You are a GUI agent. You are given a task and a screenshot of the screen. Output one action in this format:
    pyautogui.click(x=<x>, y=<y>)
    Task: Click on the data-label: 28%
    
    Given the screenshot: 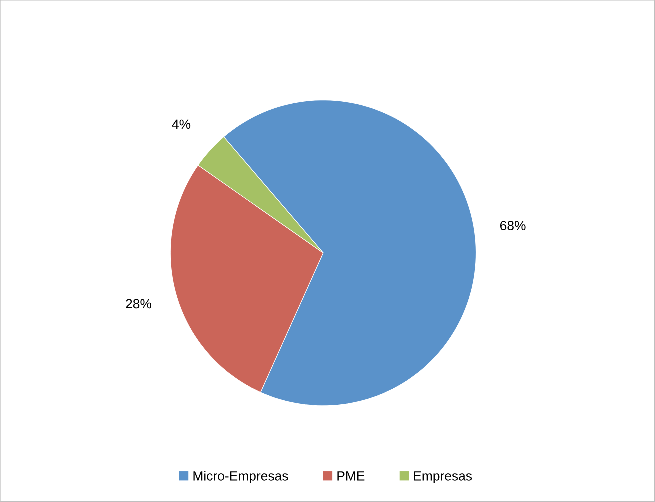 What is the action you would take?
    pyautogui.click(x=139, y=304)
    